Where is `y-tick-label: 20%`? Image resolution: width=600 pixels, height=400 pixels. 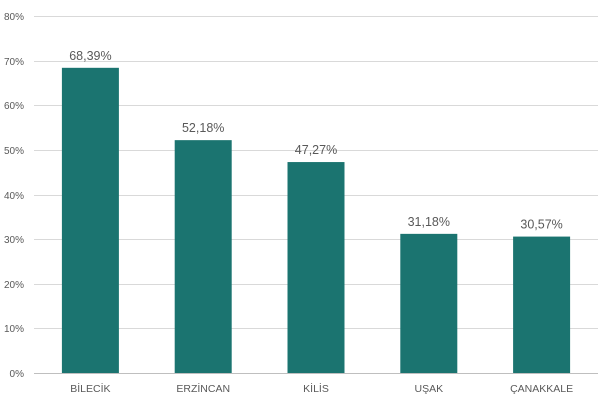
y-tick-label: 20% is located at coordinates (14, 285).